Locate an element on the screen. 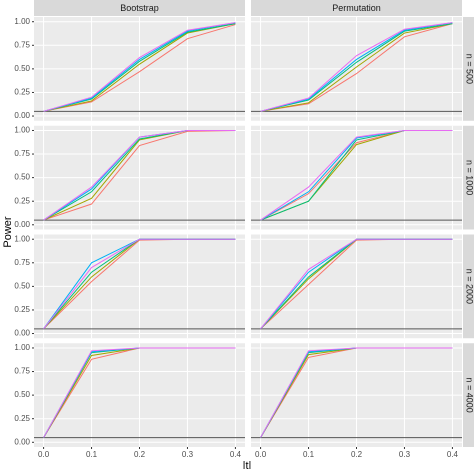 This screenshot has width=474, height=469. column-strip-label: Bootstrap is located at coordinates (139, 8).